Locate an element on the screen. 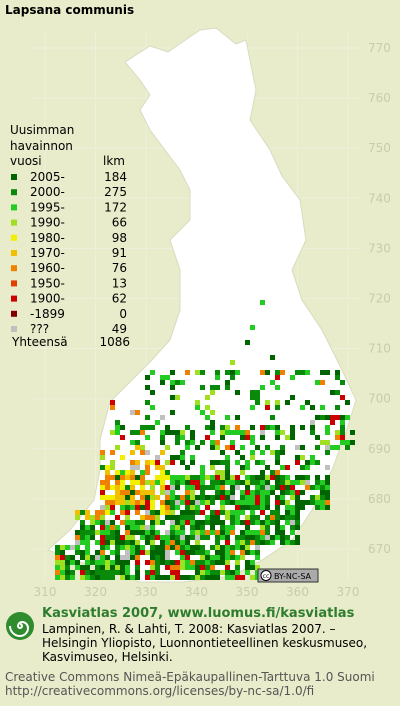  legend-swatch is located at coordinates (14, 222).